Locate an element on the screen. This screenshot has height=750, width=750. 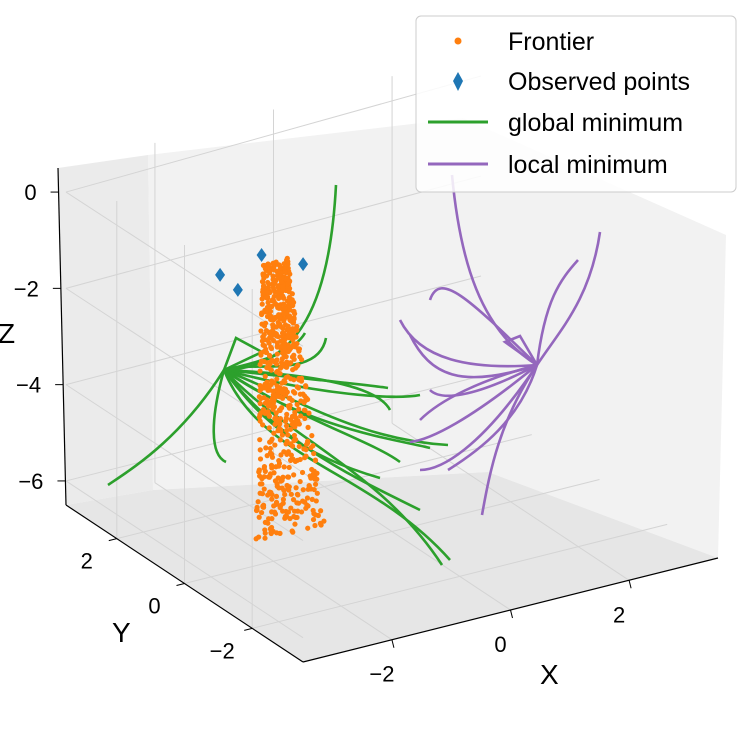
observed-points-series is located at coordinates (262, 272).